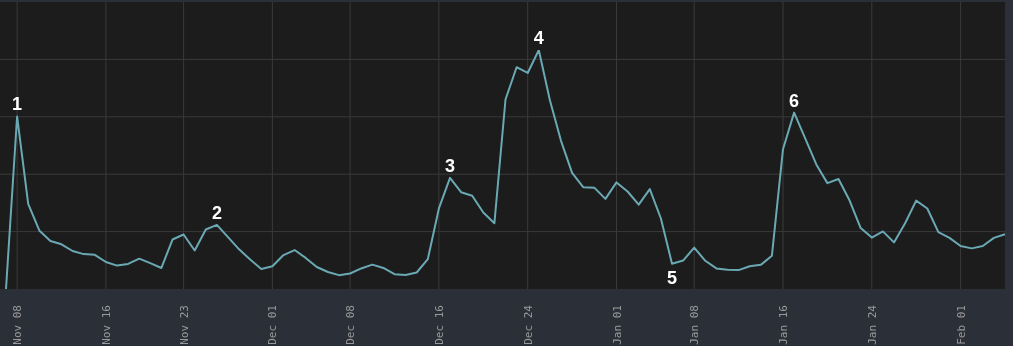 This screenshot has width=1013, height=346. What do you see at coordinates (528, 324) in the screenshot?
I see `x-tick-label: Dec 24` at bounding box center [528, 324].